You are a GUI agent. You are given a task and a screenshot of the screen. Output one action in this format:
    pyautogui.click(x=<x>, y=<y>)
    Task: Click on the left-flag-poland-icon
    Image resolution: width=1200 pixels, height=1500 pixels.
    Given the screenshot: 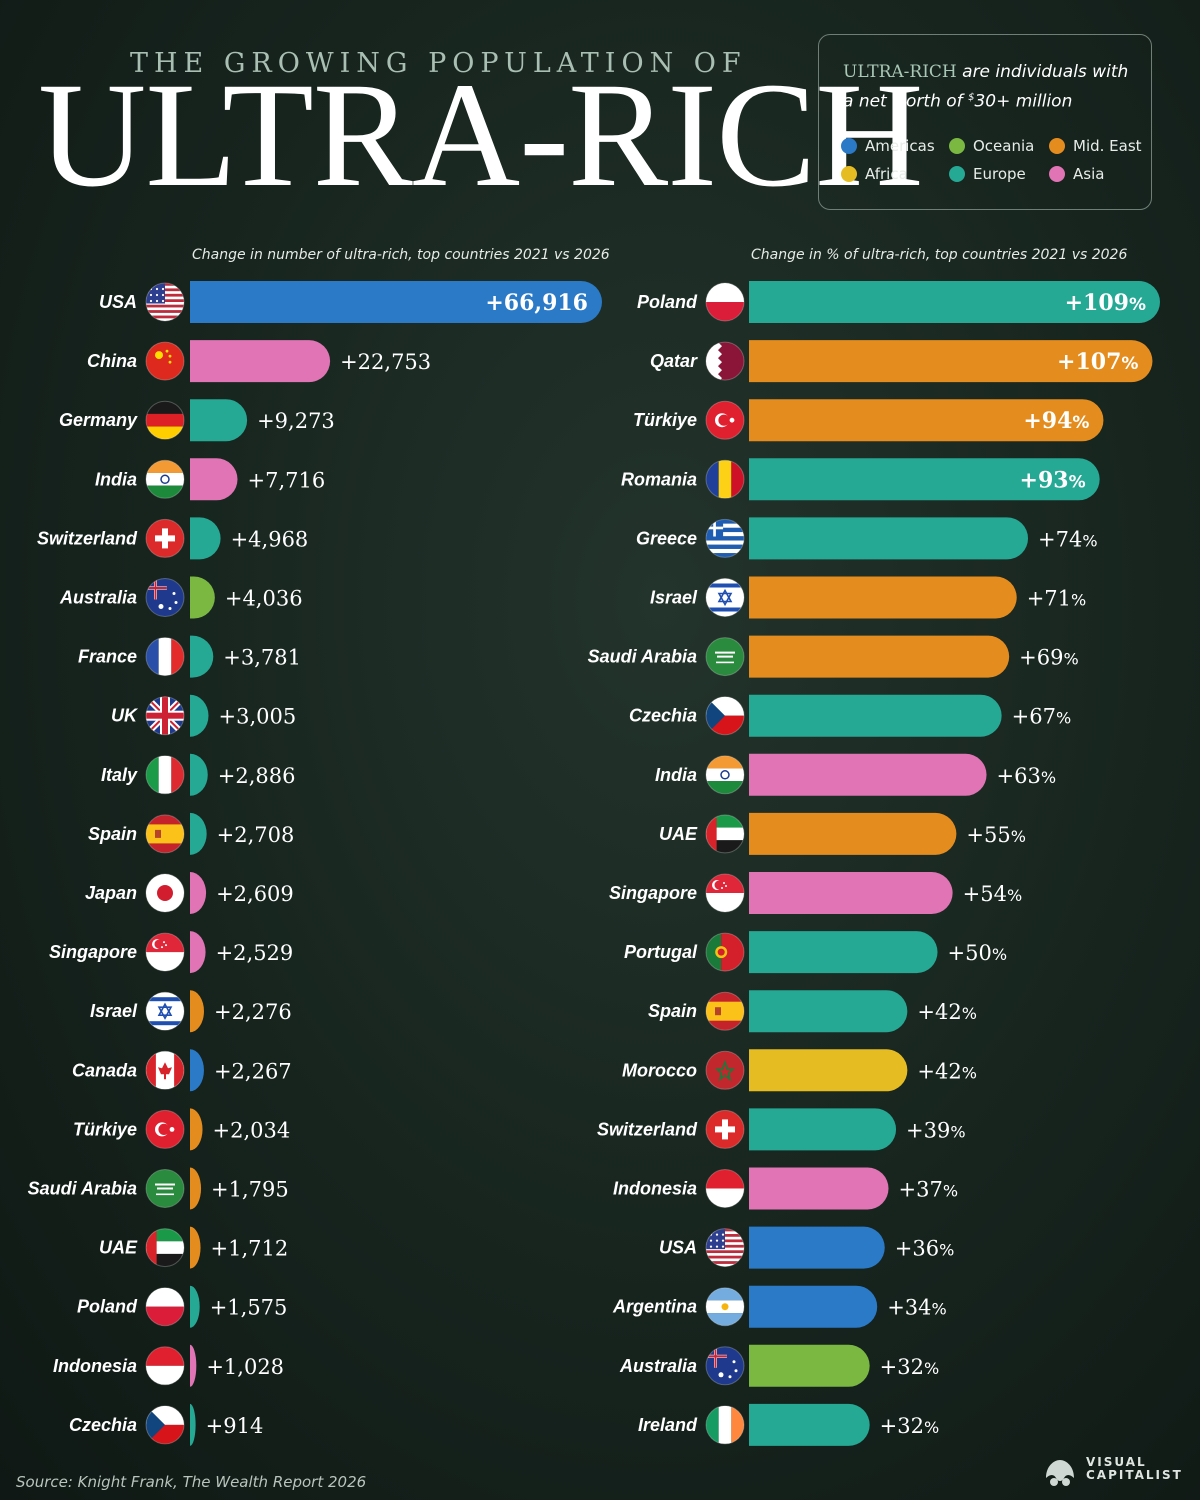 What is the action you would take?
    pyautogui.click(x=165, y=1306)
    